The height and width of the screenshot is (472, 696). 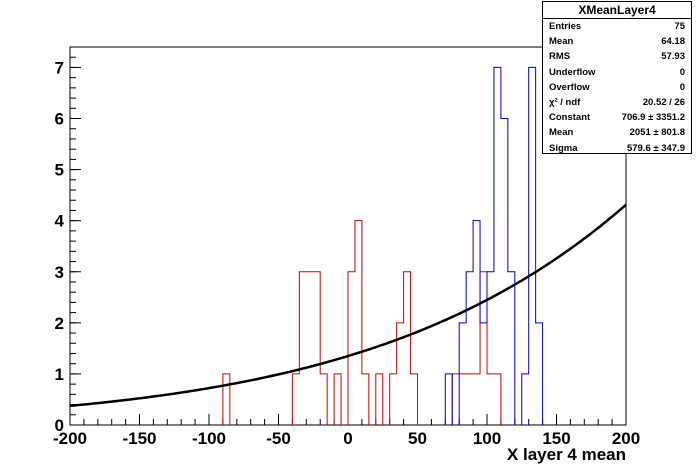 I want to click on stats-value: 57.93, so click(x=673, y=57).